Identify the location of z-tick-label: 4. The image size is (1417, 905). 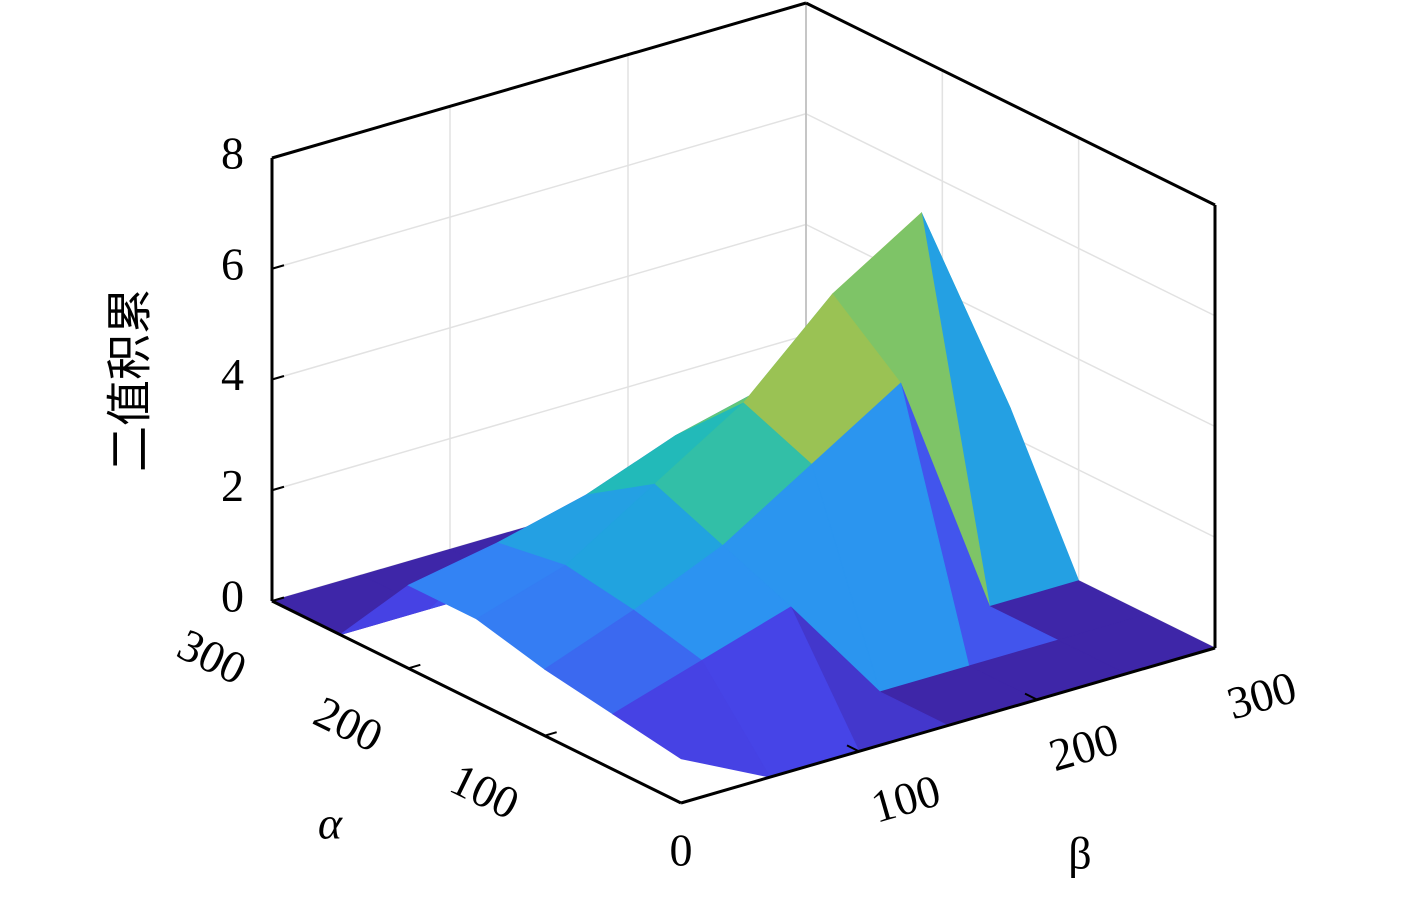
(232, 374).